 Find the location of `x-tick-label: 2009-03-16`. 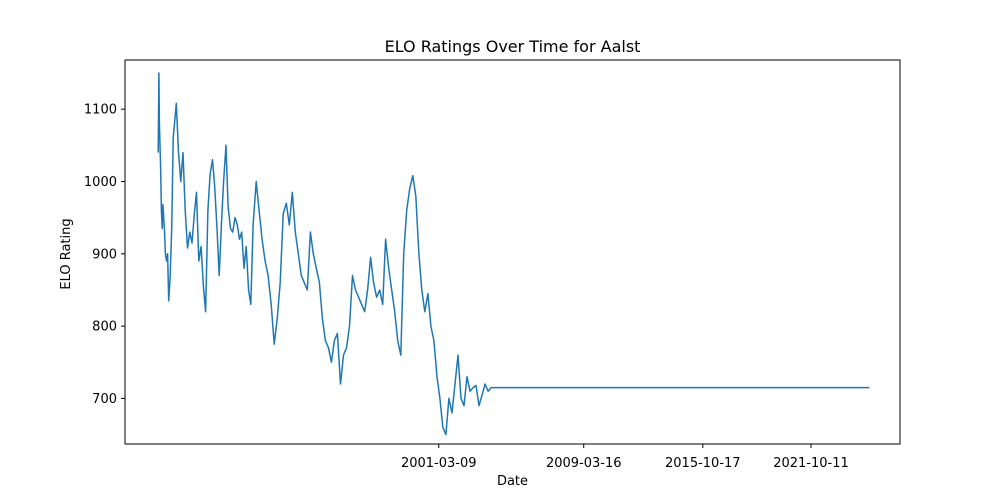

x-tick-label: 2009-03-16 is located at coordinates (584, 463).